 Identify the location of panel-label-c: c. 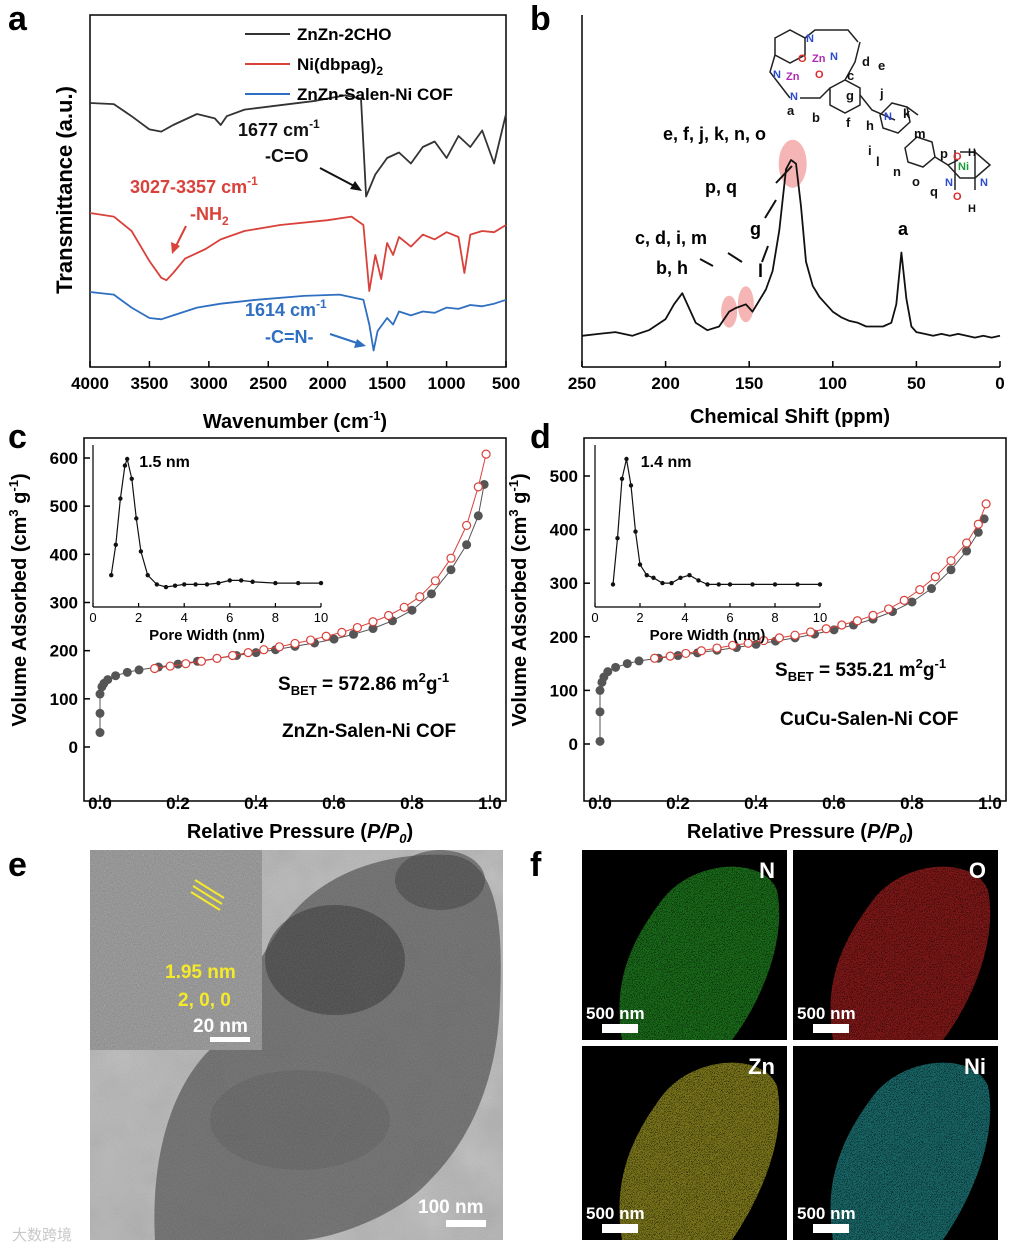
(17, 437).